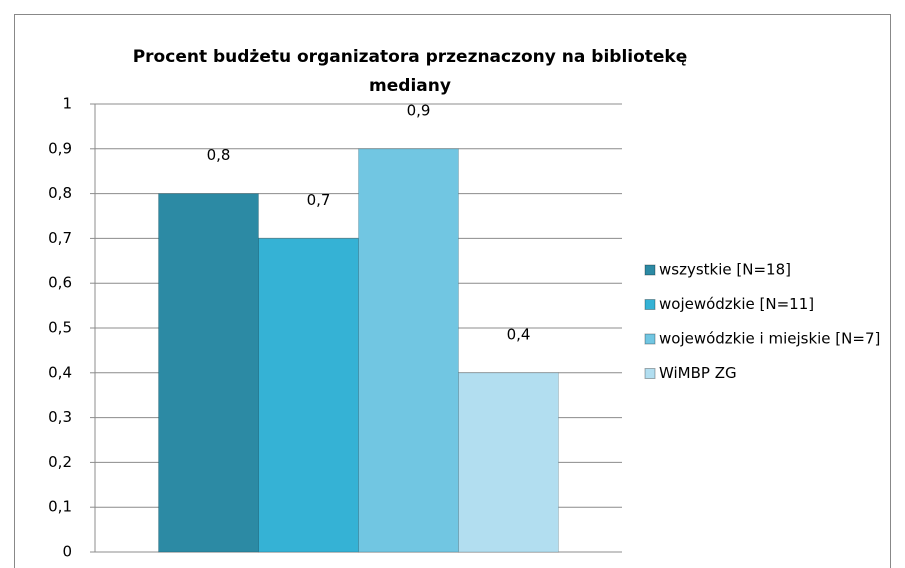  Describe the element at coordinates (60, 507) in the screenshot. I see `y-tick-label: 0,1` at that location.